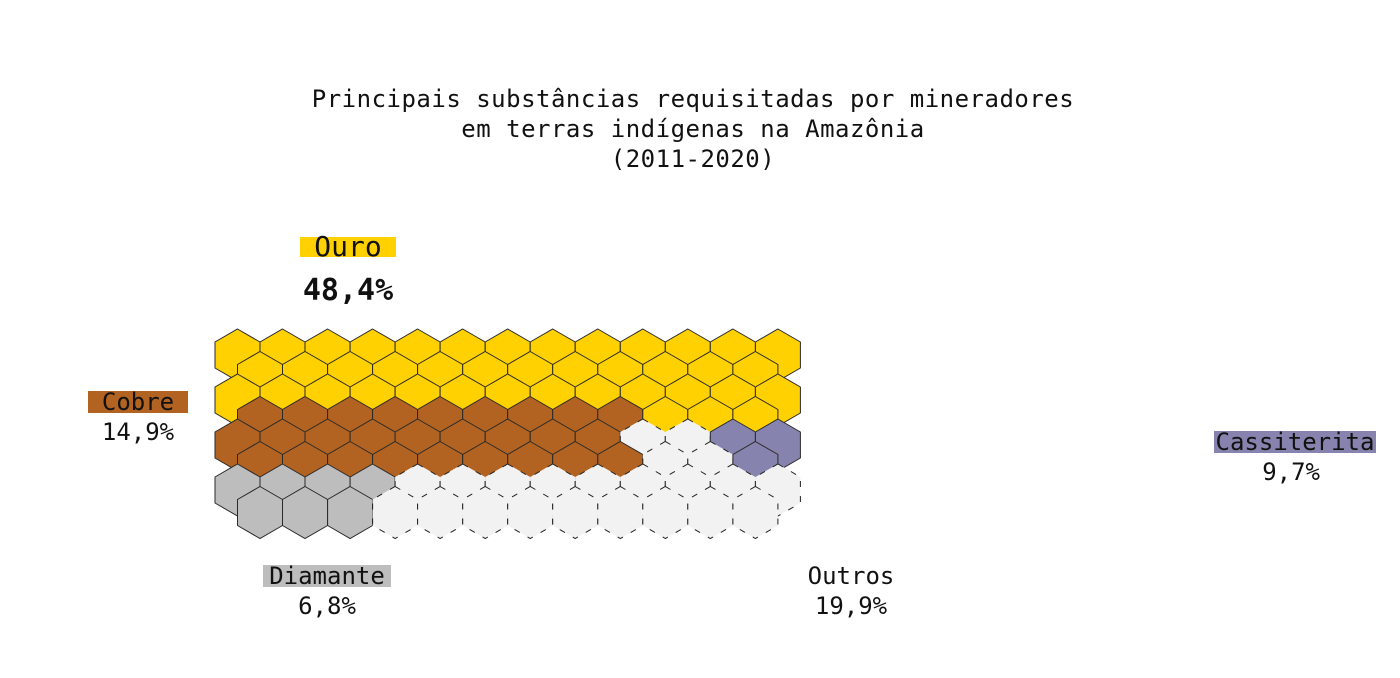 This screenshot has height=678, width=1400. Describe the element at coordinates (851, 591) in the screenshot. I see `label-outros: Outros 19,9%` at that location.